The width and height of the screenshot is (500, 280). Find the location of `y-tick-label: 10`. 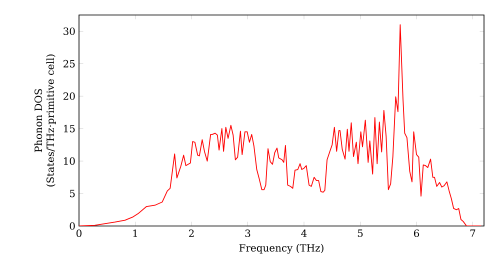

y-tick-label: 10 is located at coordinates (69, 161).